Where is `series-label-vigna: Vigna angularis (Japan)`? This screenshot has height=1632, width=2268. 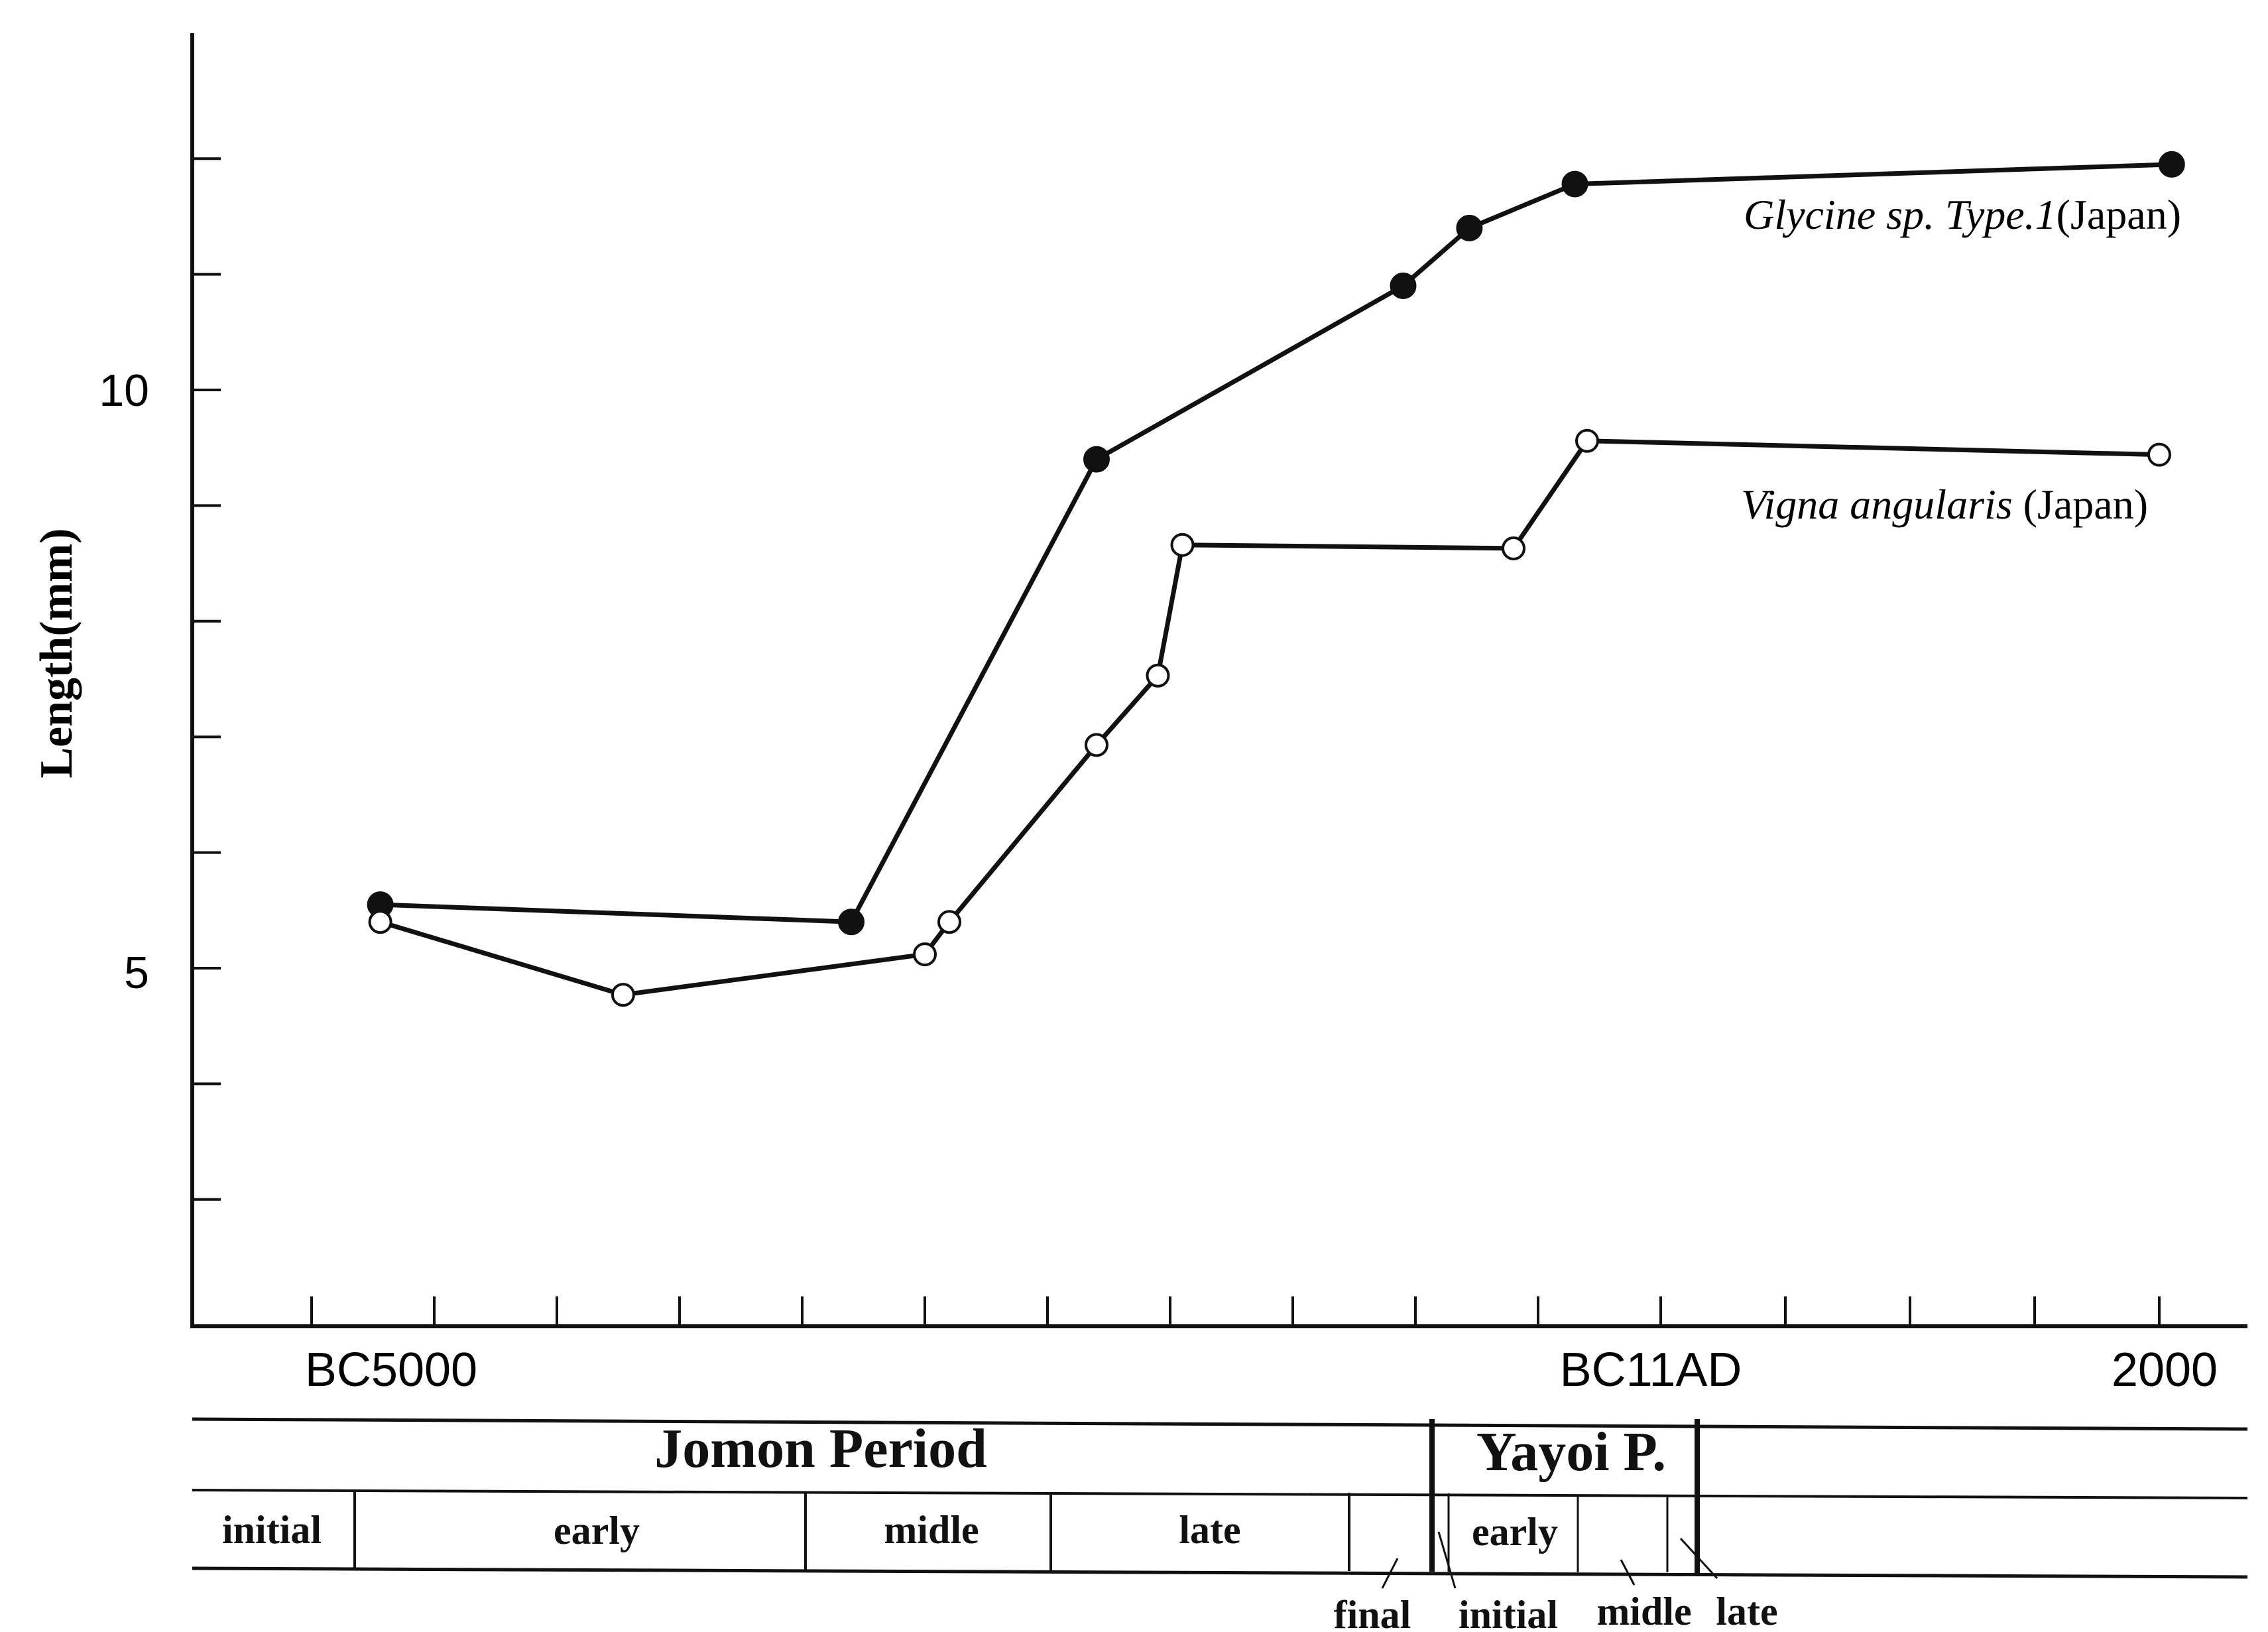 series-label-vigna: Vigna angularis (Japan) is located at coordinates (1944, 505).